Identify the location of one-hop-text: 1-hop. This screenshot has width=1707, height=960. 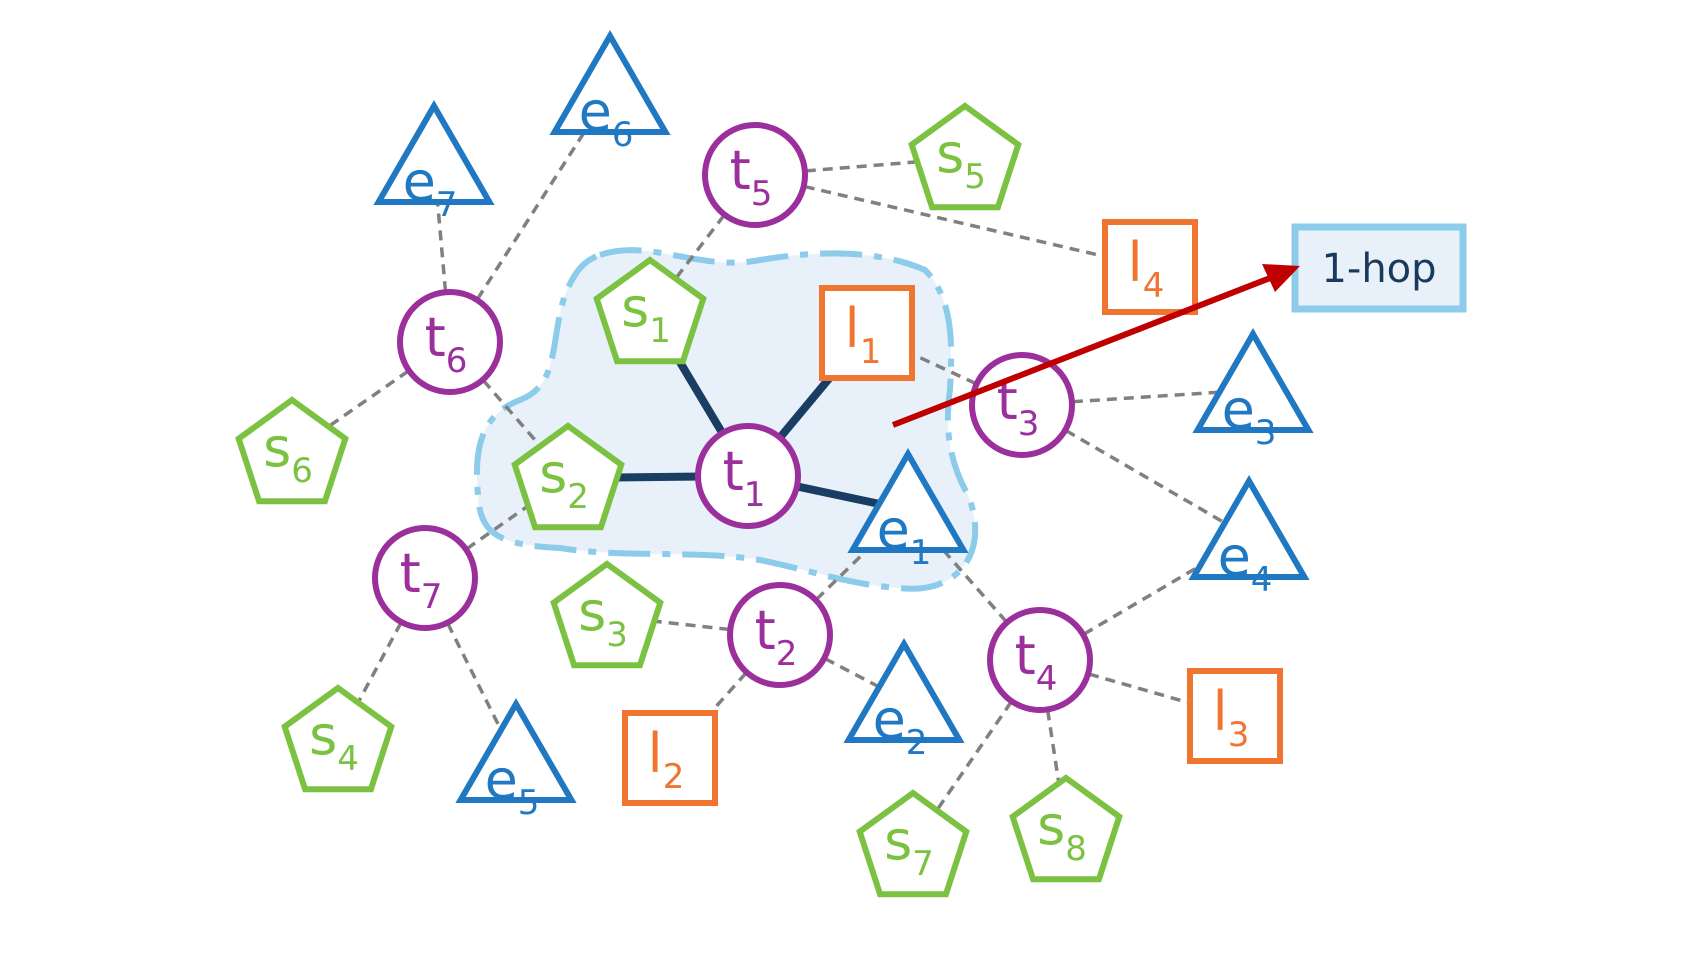
(1378, 269).